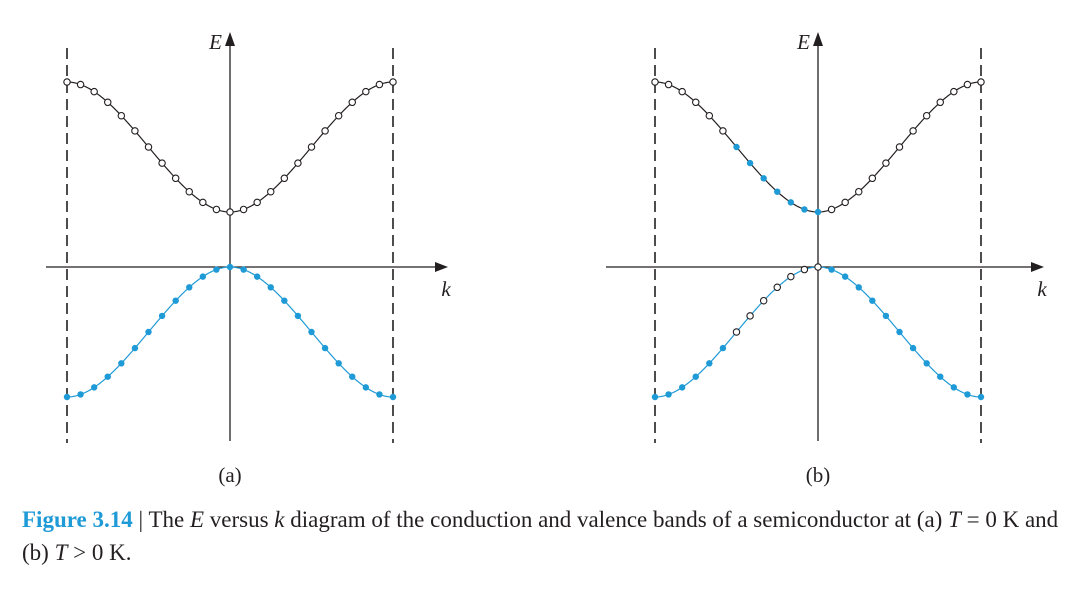  What do you see at coordinates (239, 519) in the screenshot?
I see `caption-text-2: versus` at bounding box center [239, 519].